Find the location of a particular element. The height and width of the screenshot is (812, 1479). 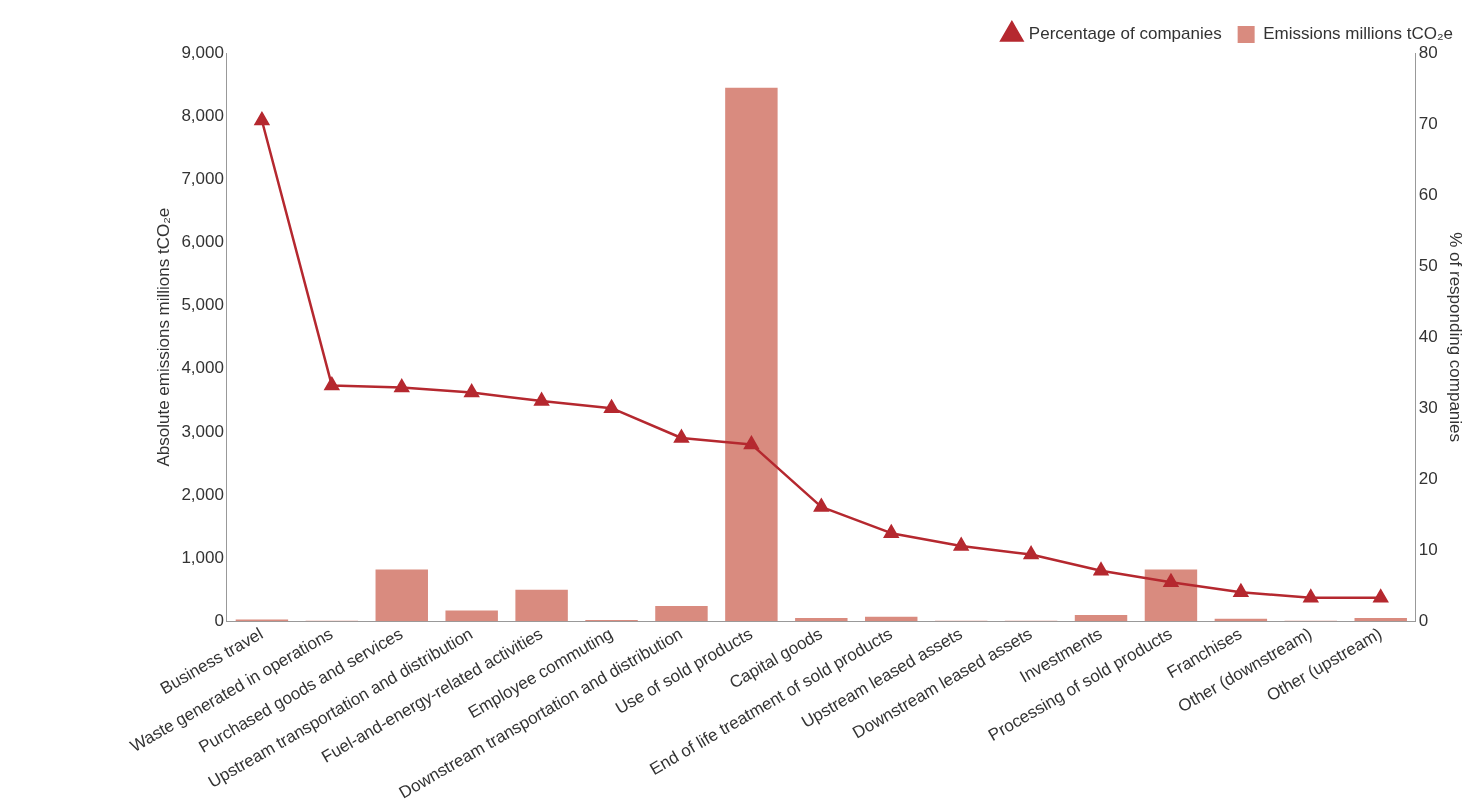

y-tick-label: 0 is located at coordinates (219, 620).